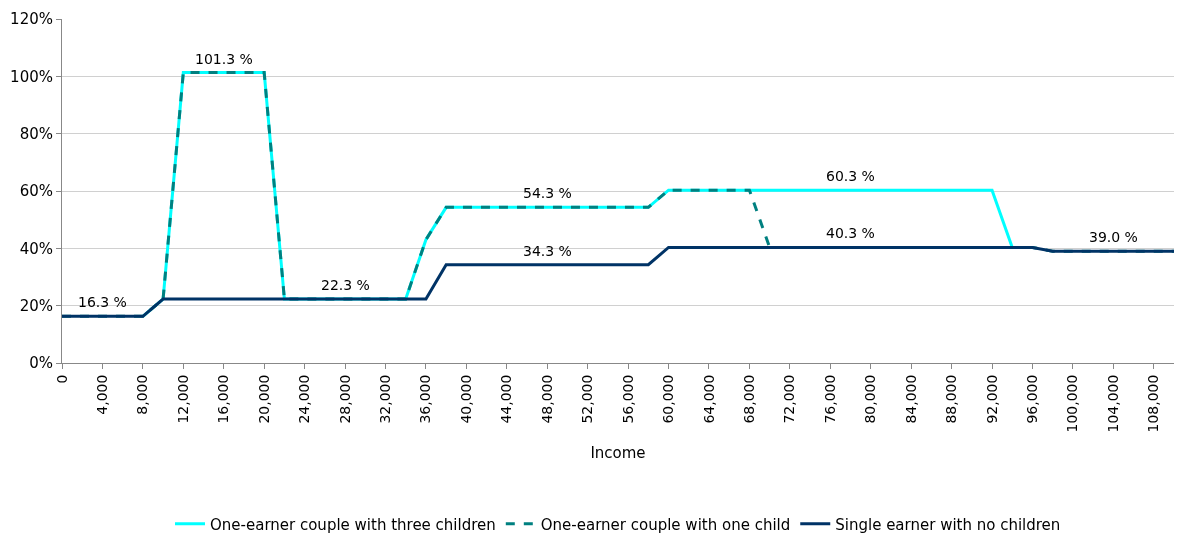 The image size is (1184, 551). What do you see at coordinates (910, 399) in the screenshot?
I see `x-tick-label: 84,000` at bounding box center [910, 399].